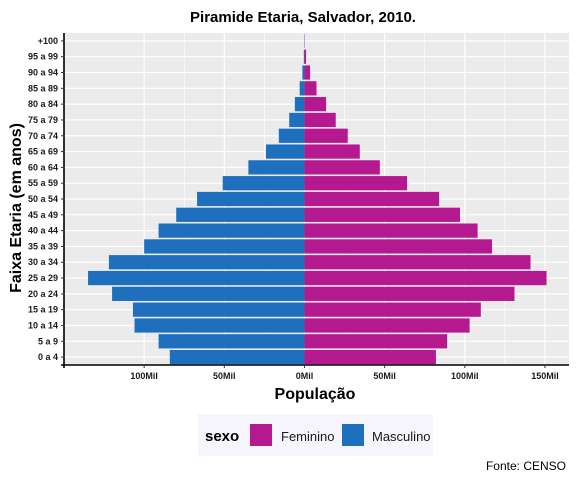 The width and height of the screenshot is (577, 480). I want to click on y-tick-label: 50 a 54, so click(43, 199).